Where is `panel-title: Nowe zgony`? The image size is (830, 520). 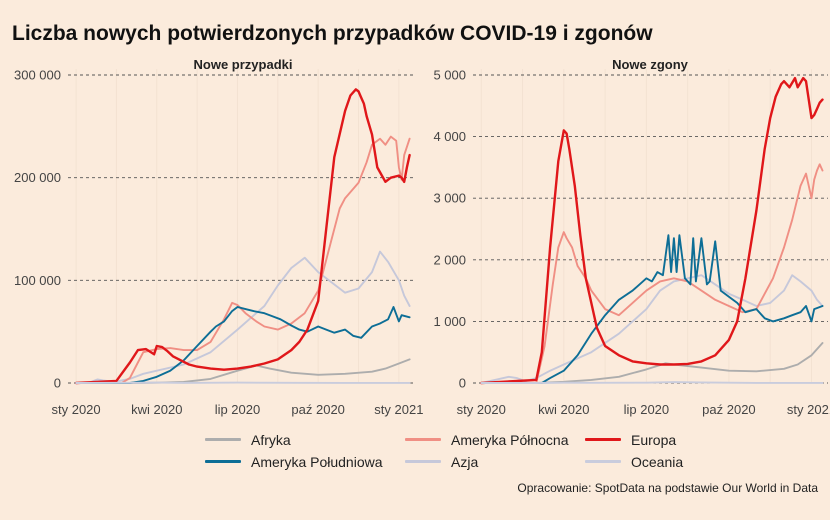 panel-title: Nowe zgony is located at coordinates (650, 64).